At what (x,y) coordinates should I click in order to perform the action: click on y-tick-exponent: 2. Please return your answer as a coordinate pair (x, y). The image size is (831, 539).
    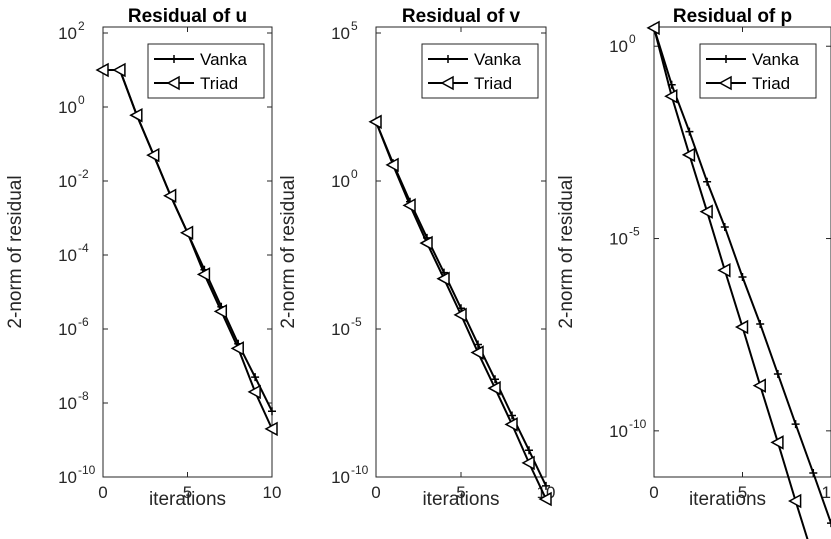
    Looking at the image, I should click on (81, 26).